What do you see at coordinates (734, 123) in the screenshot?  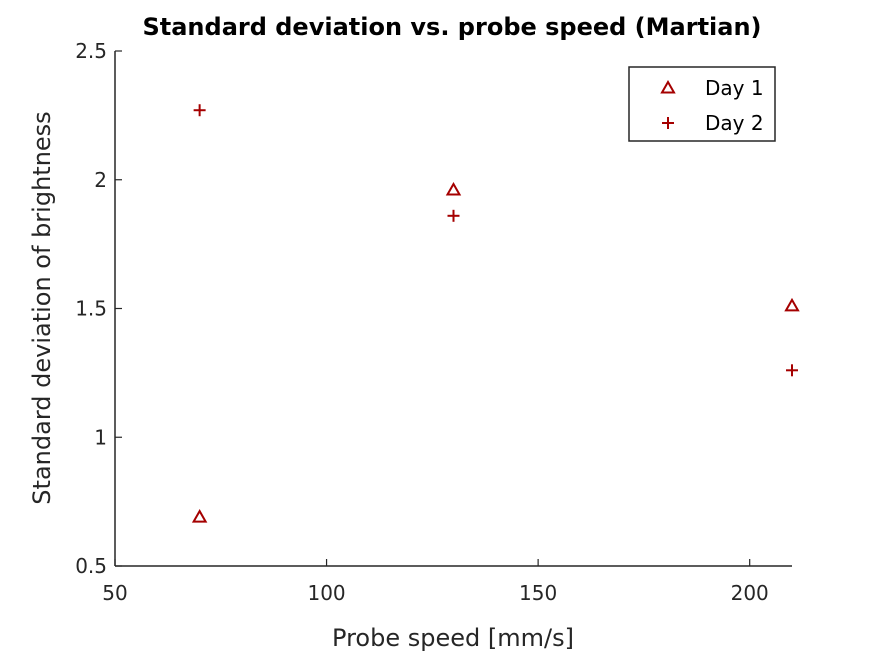 I see `legend-label-2: Day 2` at bounding box center [734, 123].